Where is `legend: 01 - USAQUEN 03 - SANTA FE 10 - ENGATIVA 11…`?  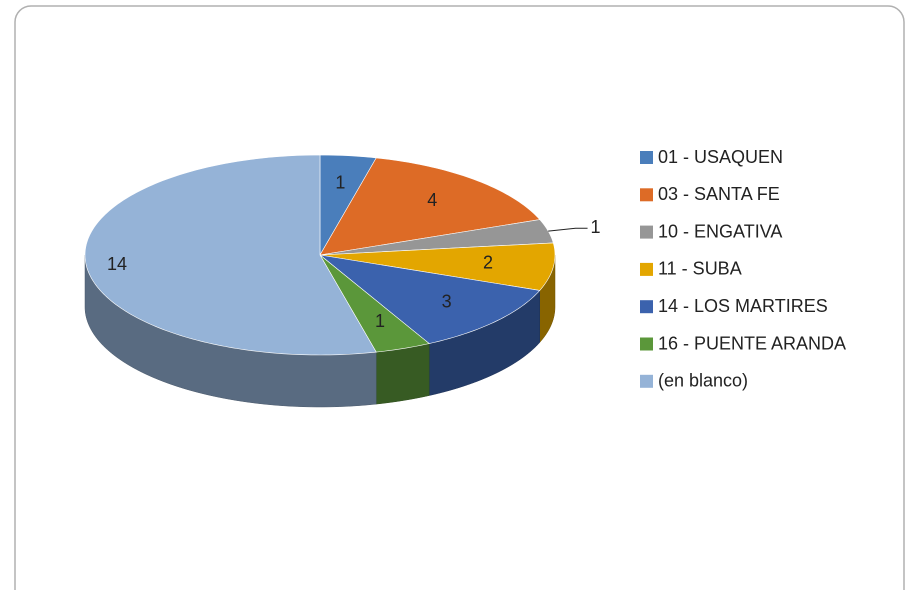
legend: 01 - USAQUEN 03 - SANTA FE 10 - ENGATIVA 11… is located at coordinates (743, 269).